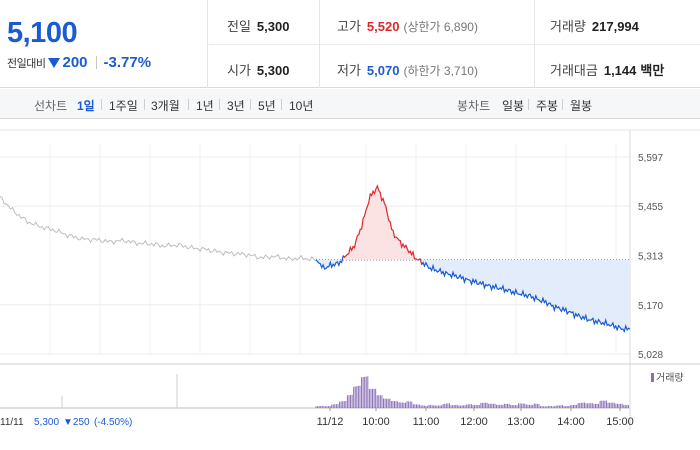  I want to click on current-price: 5,100, so click(42, 33).